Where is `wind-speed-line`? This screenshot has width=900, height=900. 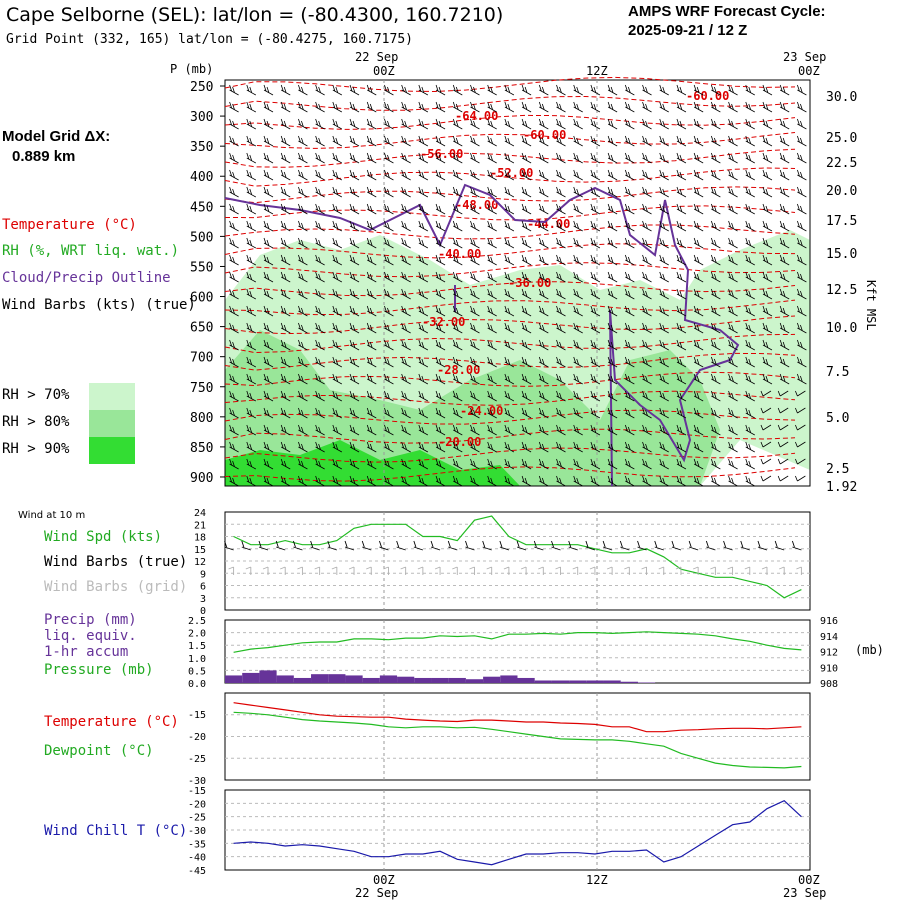
wind-speed-line is located at coordinates (517, 557).